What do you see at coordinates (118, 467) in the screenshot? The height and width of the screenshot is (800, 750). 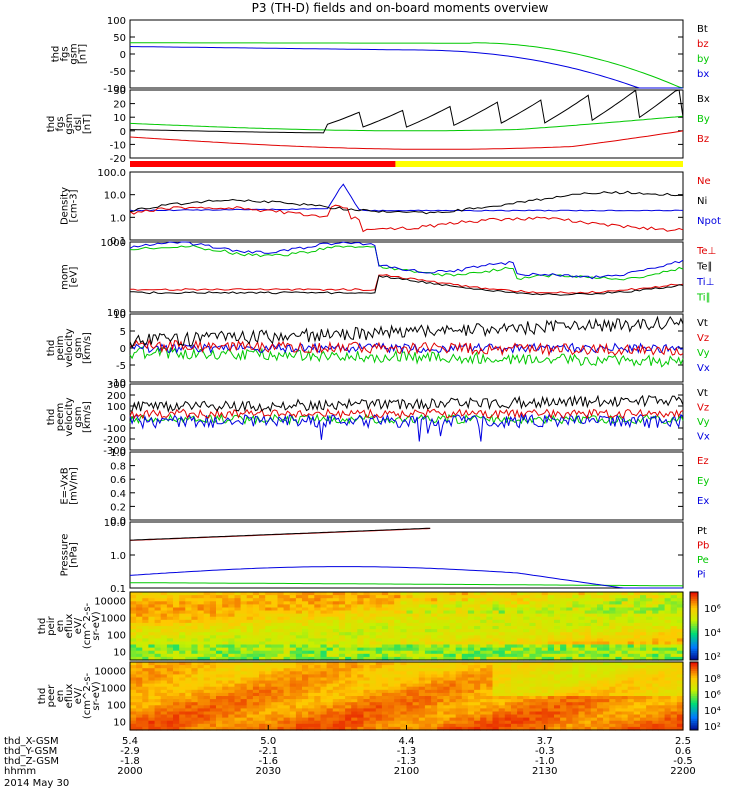 I see `ytick-label: 0.8` at bounding box center [118, 467].